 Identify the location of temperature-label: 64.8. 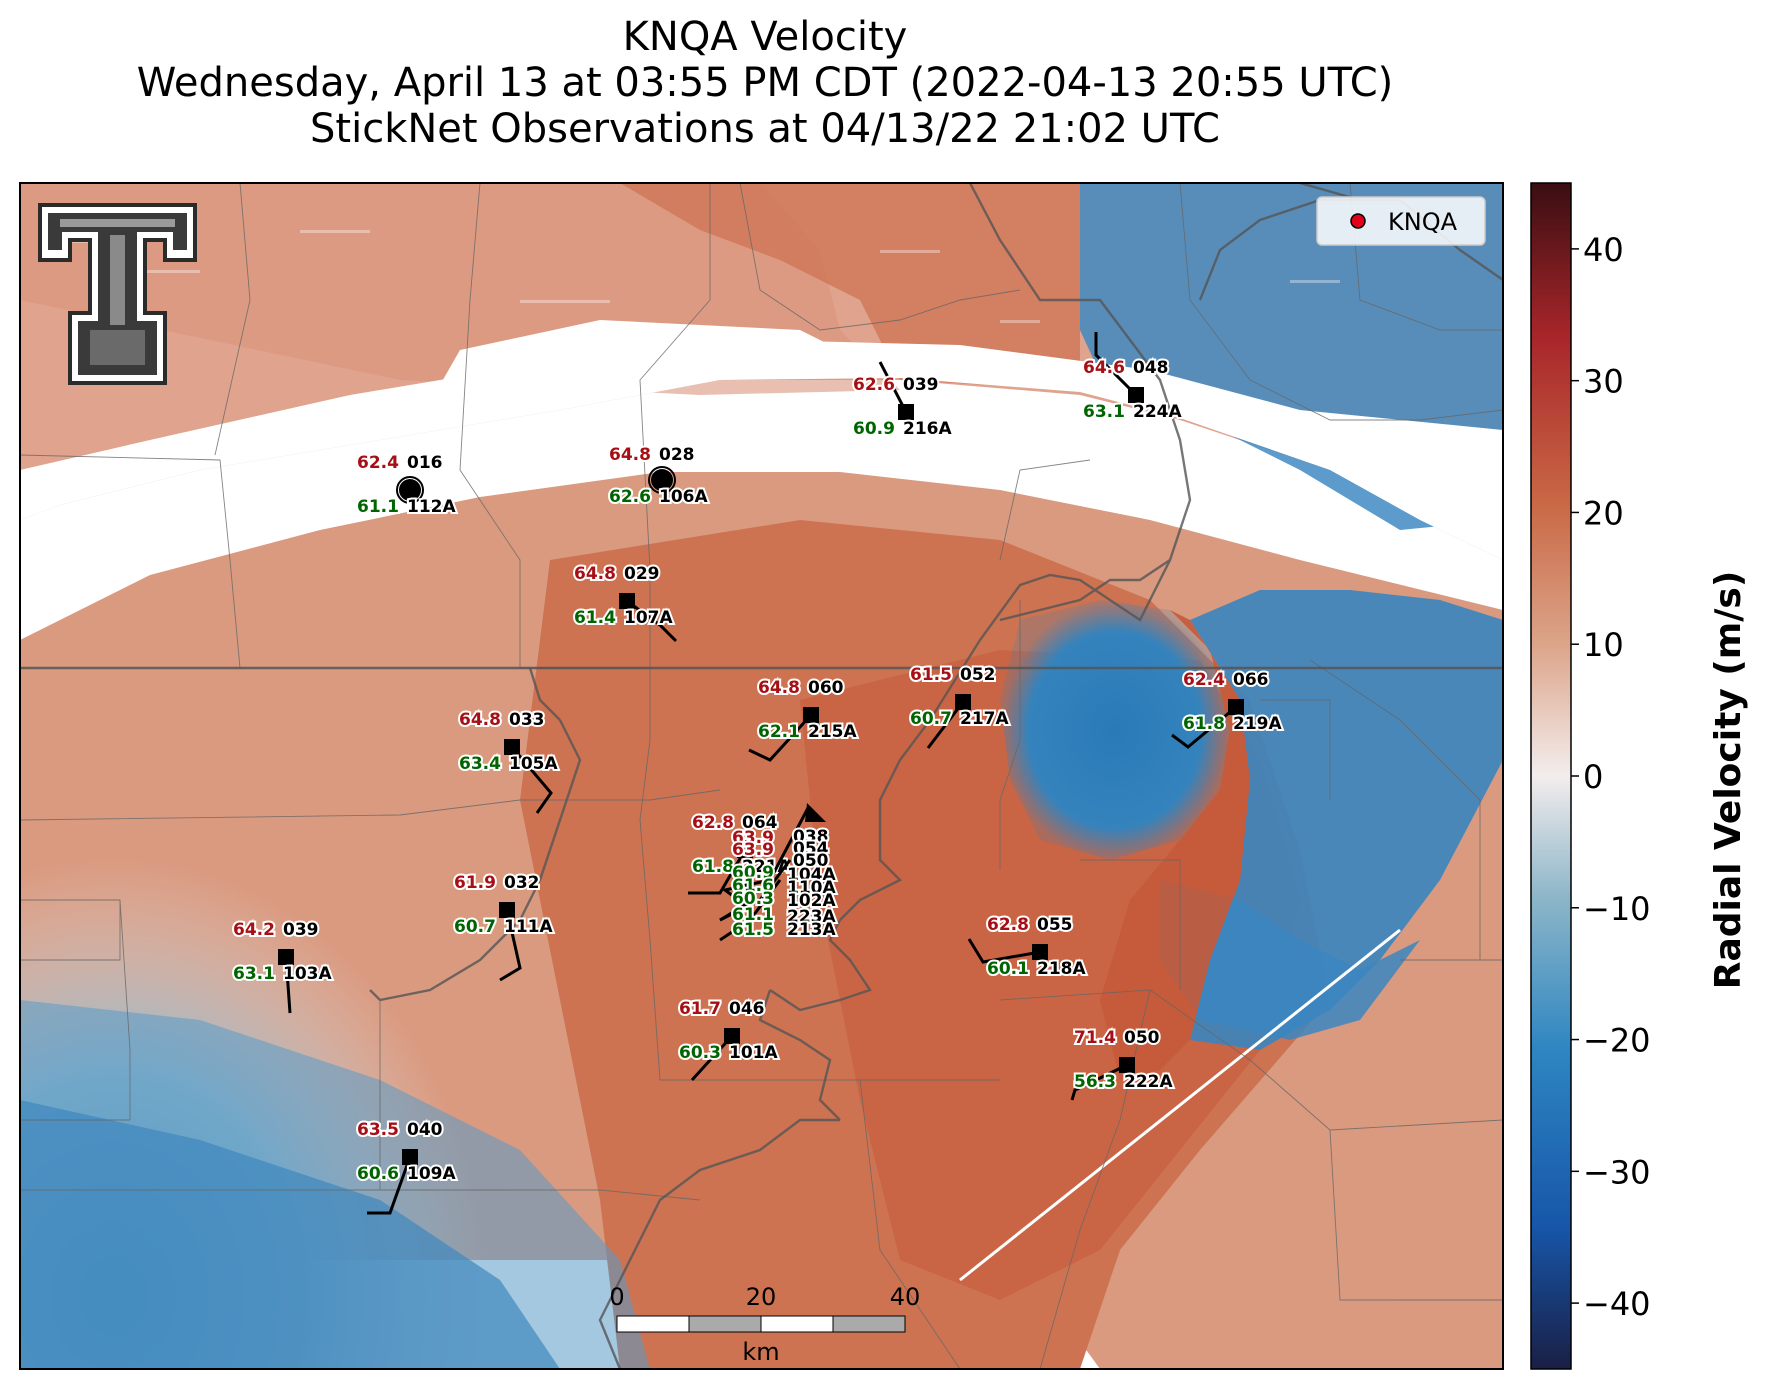
(630, 455).